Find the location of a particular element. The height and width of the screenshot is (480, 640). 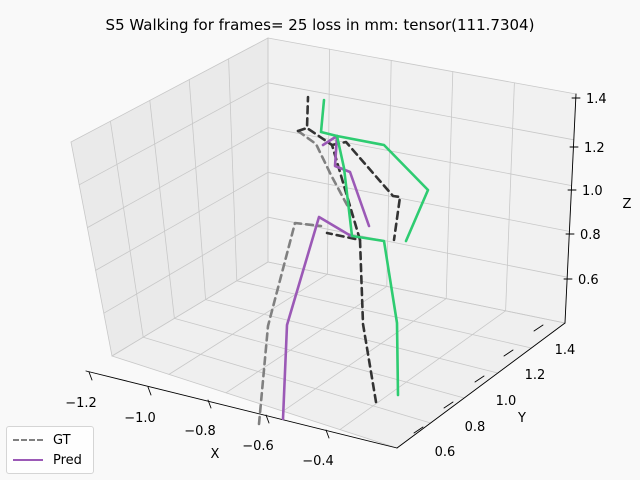

legend-item-gt: GT is located at coordinates (42, 440).